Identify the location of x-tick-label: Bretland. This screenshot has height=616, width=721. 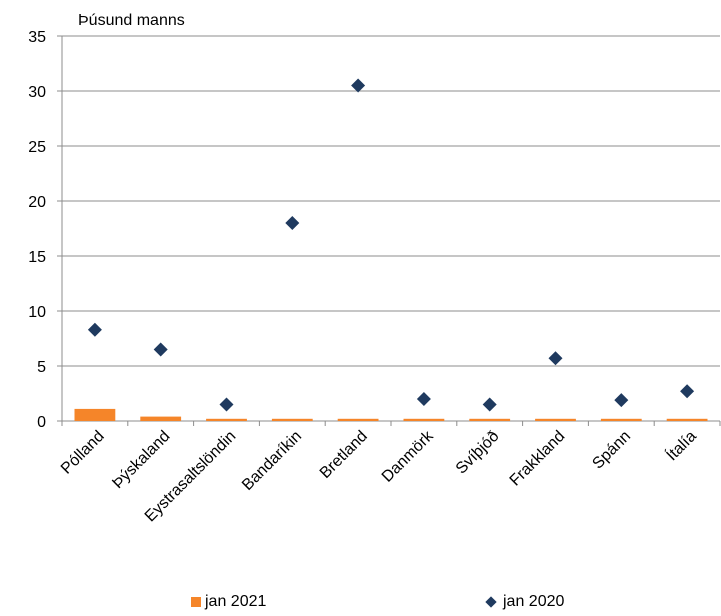
(344, 455).